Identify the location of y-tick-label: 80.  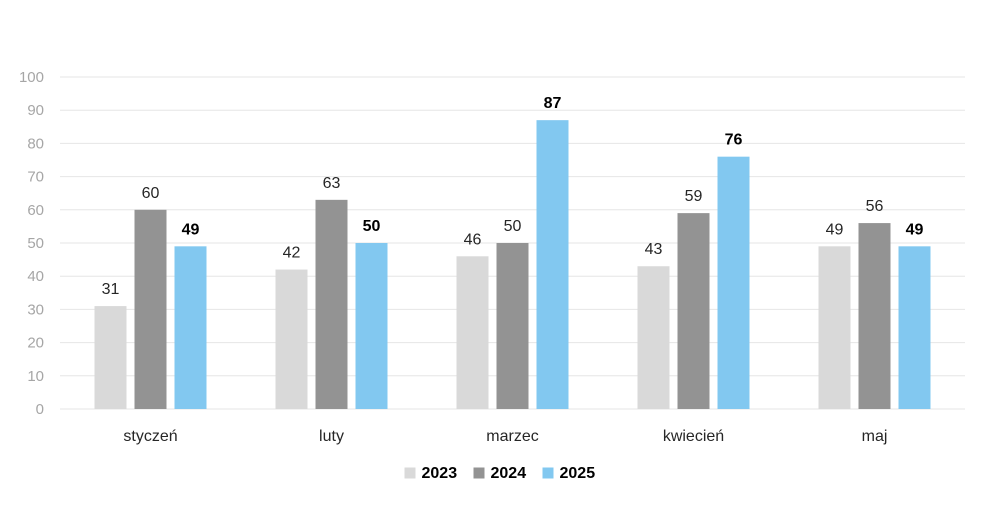
(35, 143).